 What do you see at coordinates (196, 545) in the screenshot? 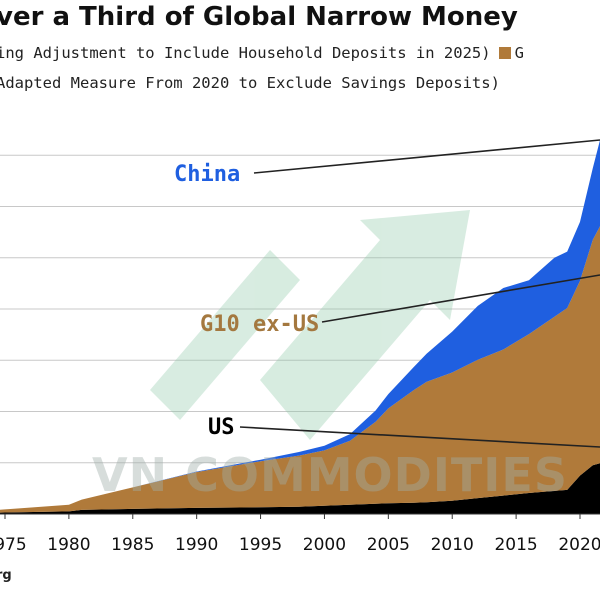
I see `x-tick-label: 1990` at bounding box center [196, 545].